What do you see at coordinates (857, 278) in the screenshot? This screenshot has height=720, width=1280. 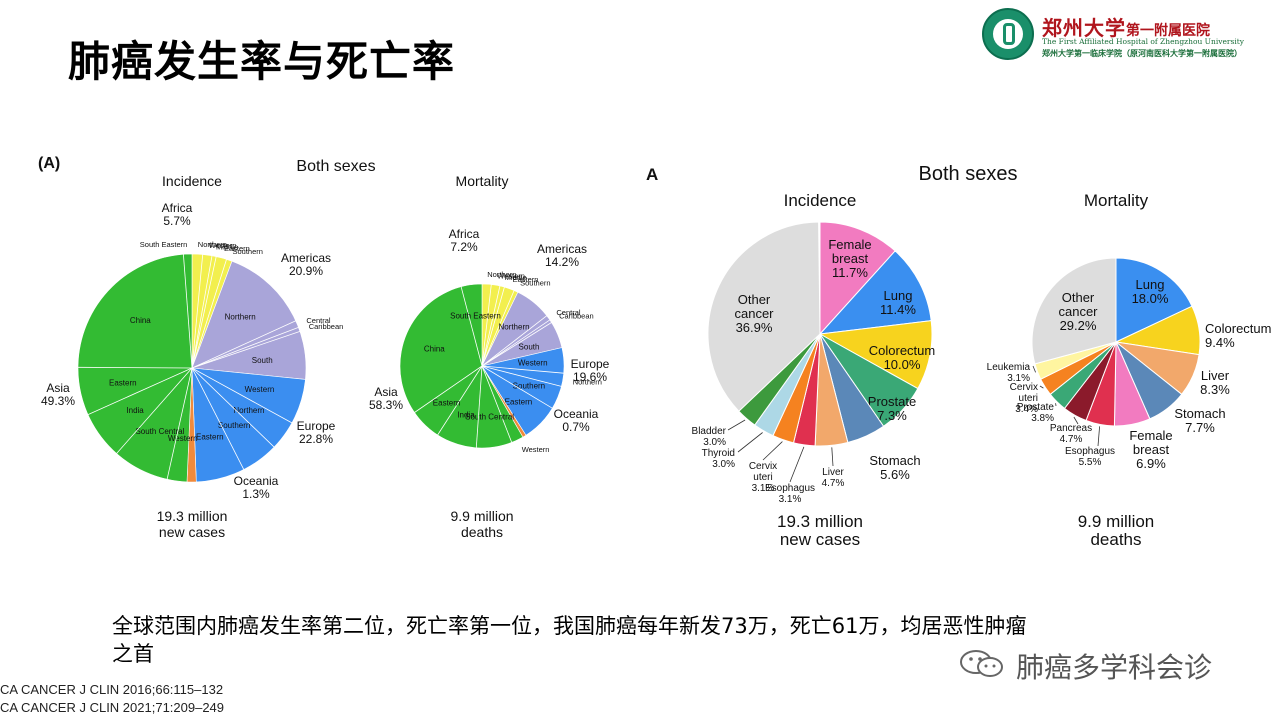 I see `slice-female-breast` at bounding box center [857, 278].